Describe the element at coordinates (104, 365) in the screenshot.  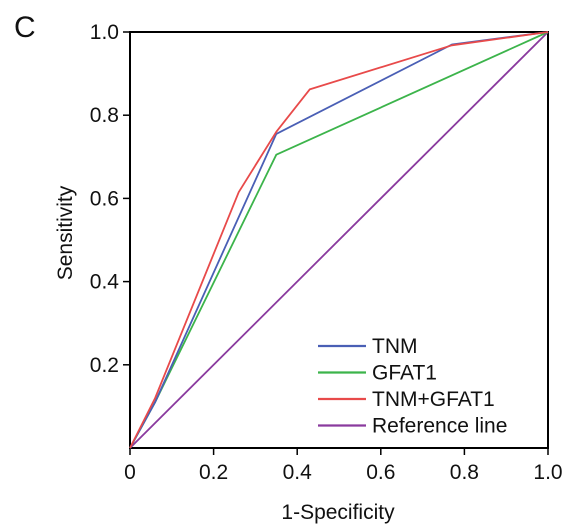
I see `y-tick-label: 0.2` at that location.